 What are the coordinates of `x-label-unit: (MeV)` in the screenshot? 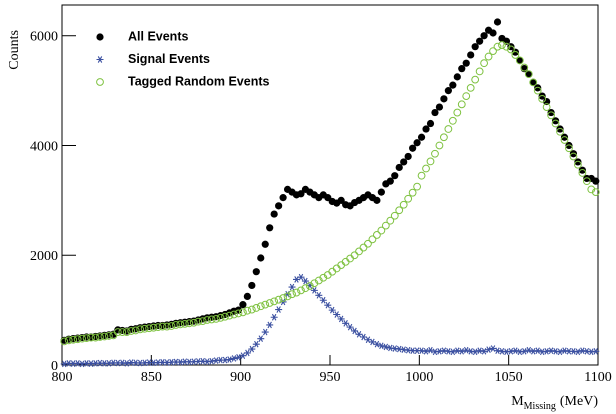 It's located at (579, 401).